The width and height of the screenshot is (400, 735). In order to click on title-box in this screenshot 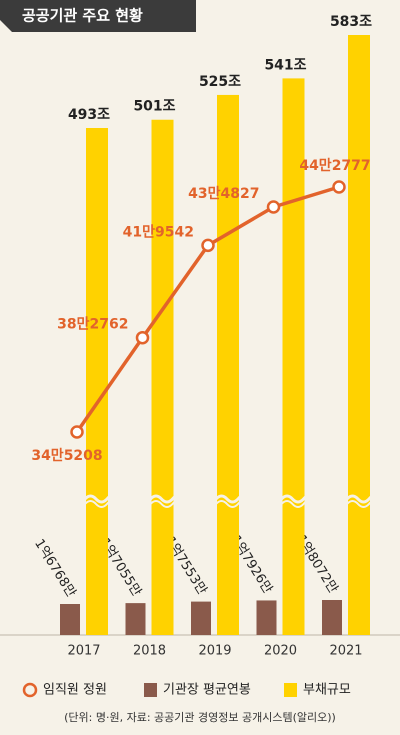, I will do `click(98, 16)`.